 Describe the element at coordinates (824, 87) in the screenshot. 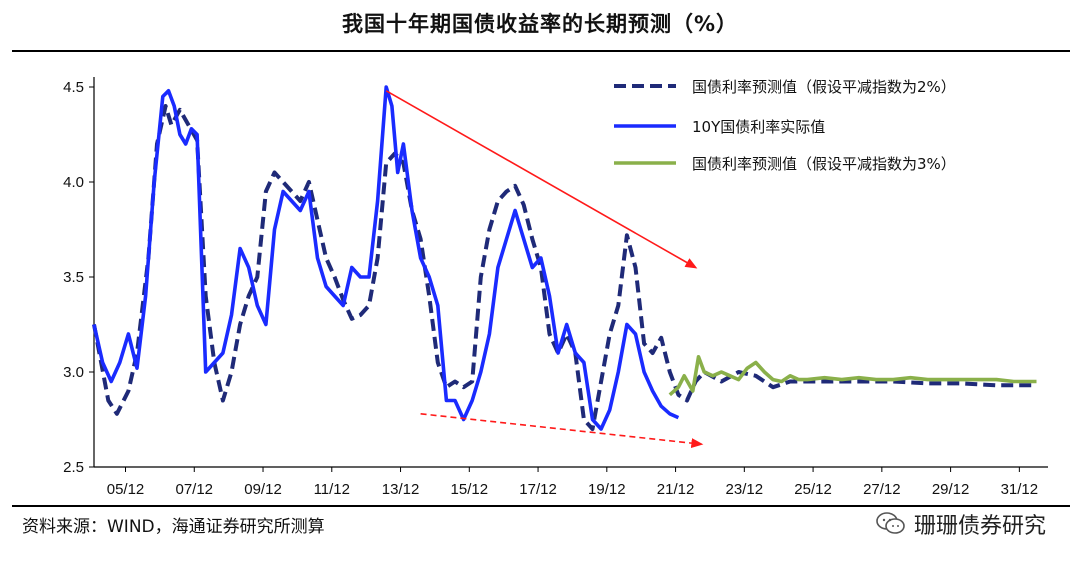

I see `legend-label-0: 国债利率预测值（假设平减指数为2%）` at that location.